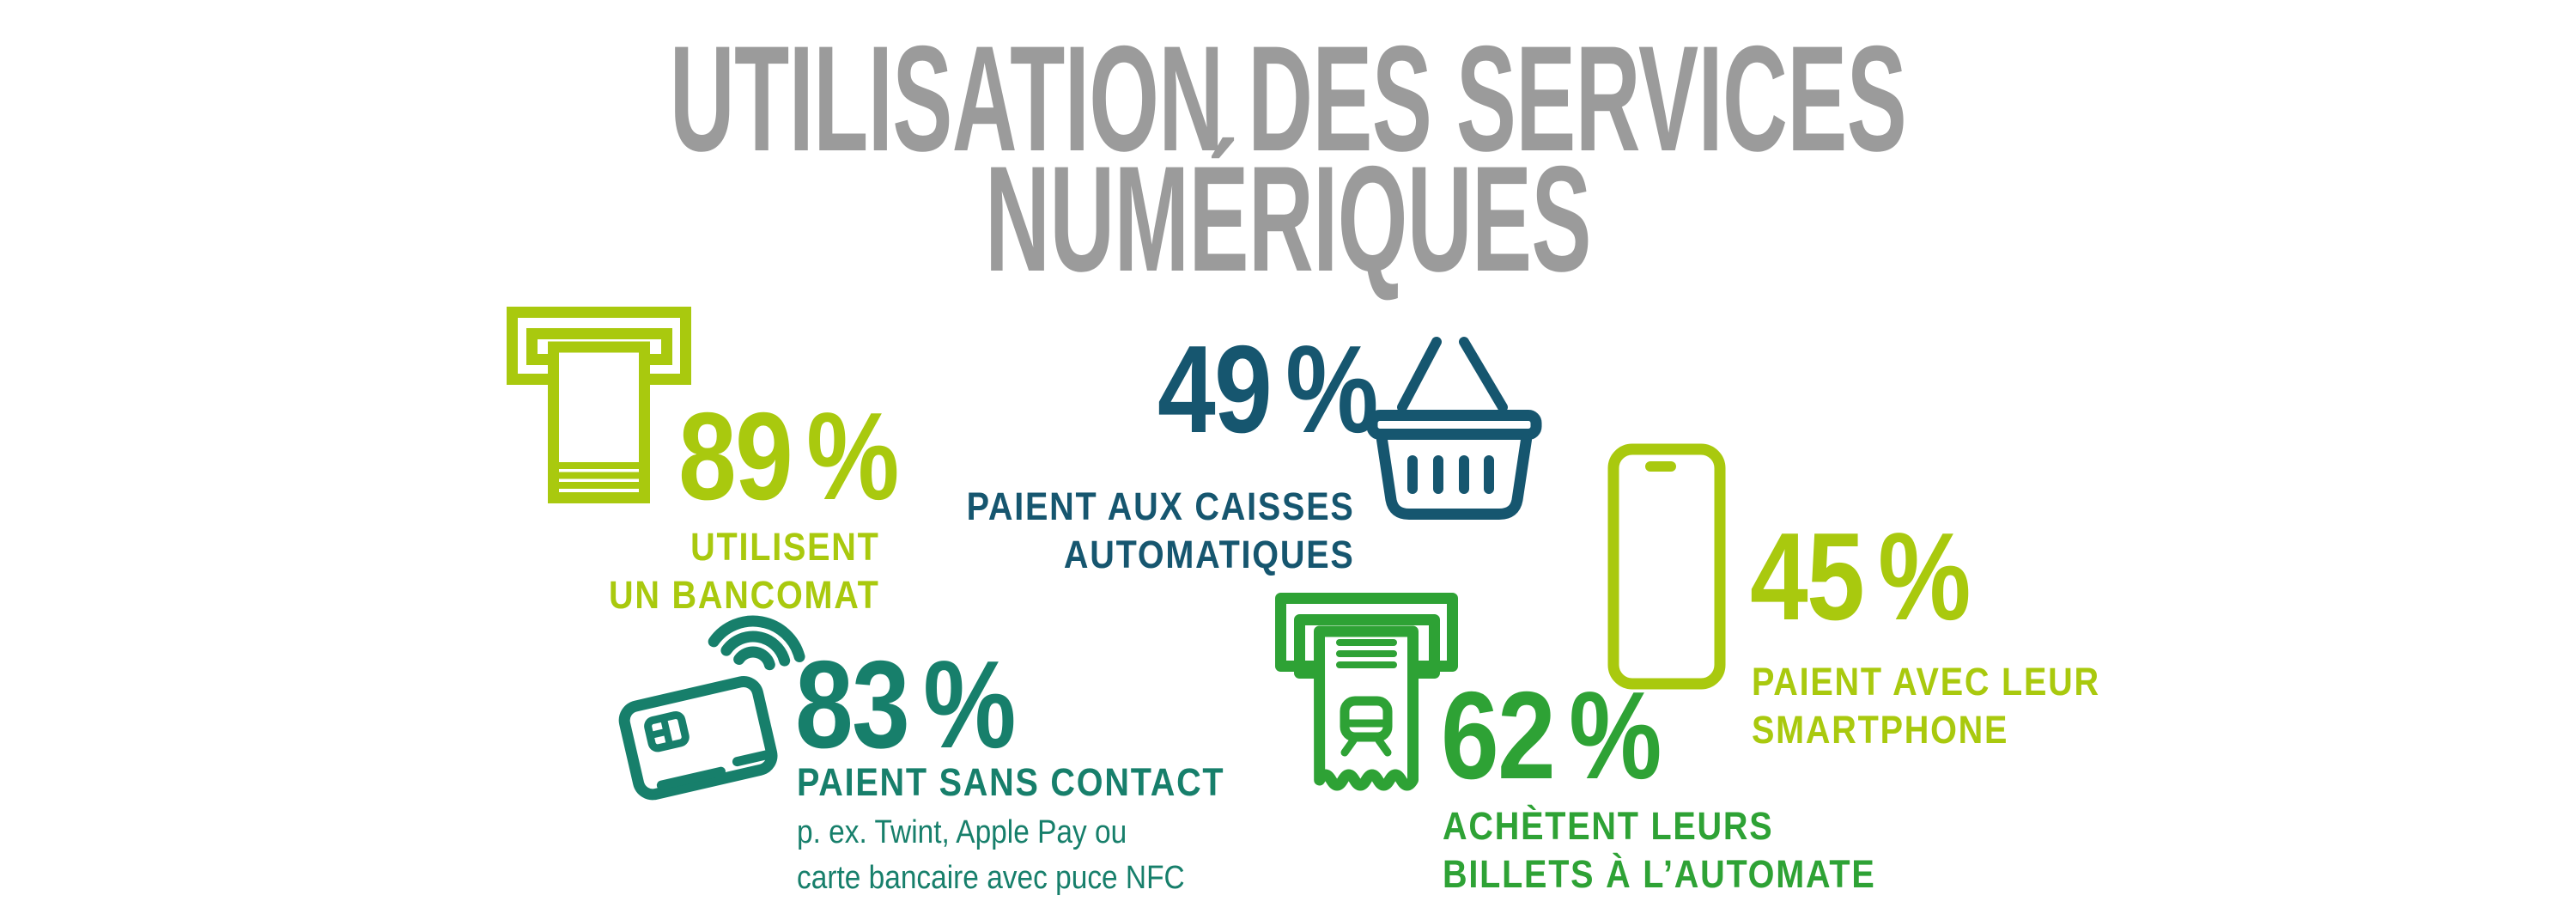 The width and height of the screenshot is (2576, 920). Describe the element at coordinates (1210, 554) in the screenshot. I see `stat-label-line: AUTOMATIQUES` at that location.